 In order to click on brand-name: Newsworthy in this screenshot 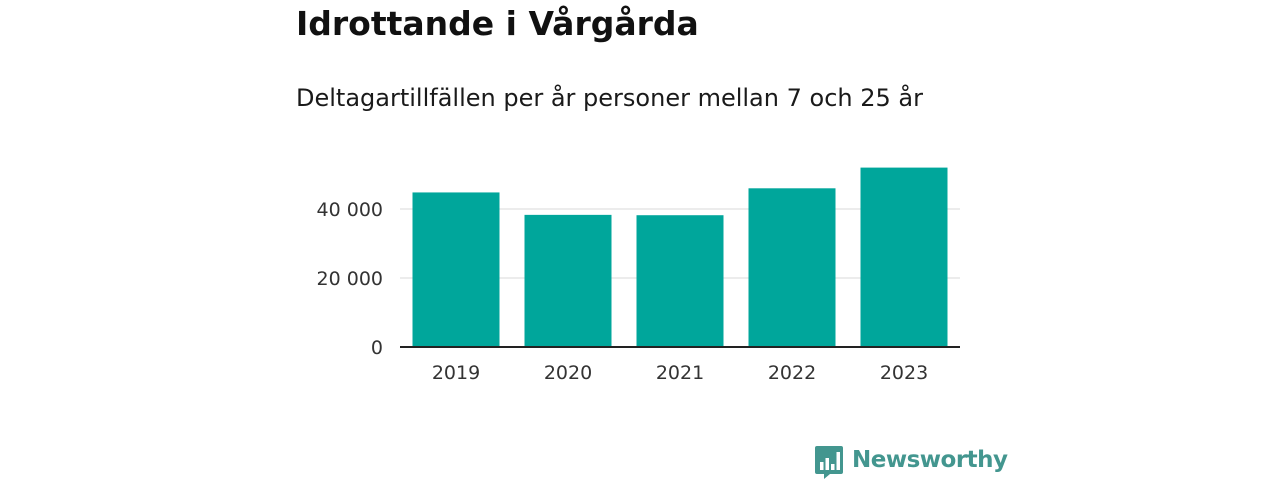, I will do `click(930, 460)`.